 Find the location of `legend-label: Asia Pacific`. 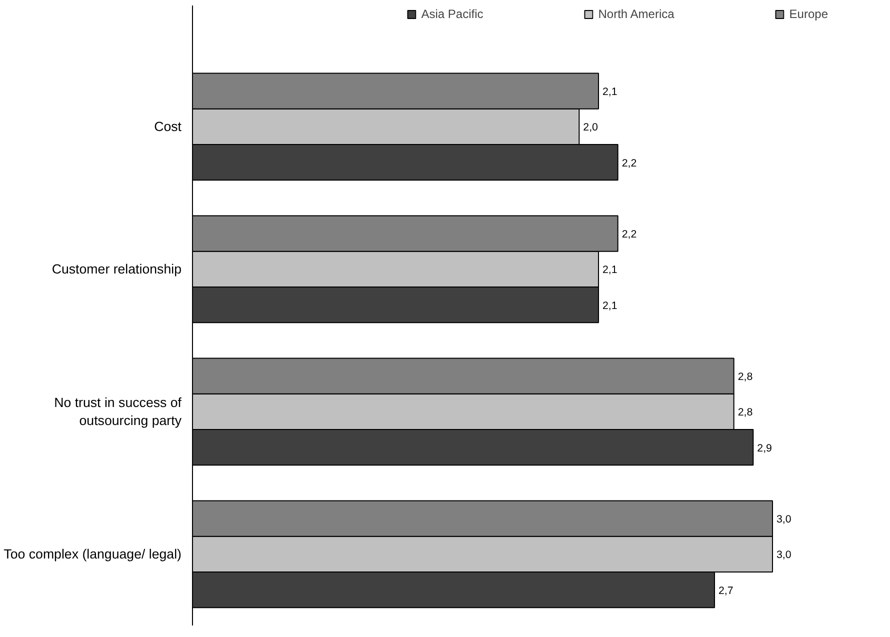

legend-label: Asia Pacific is located at coordinates (452, 14).